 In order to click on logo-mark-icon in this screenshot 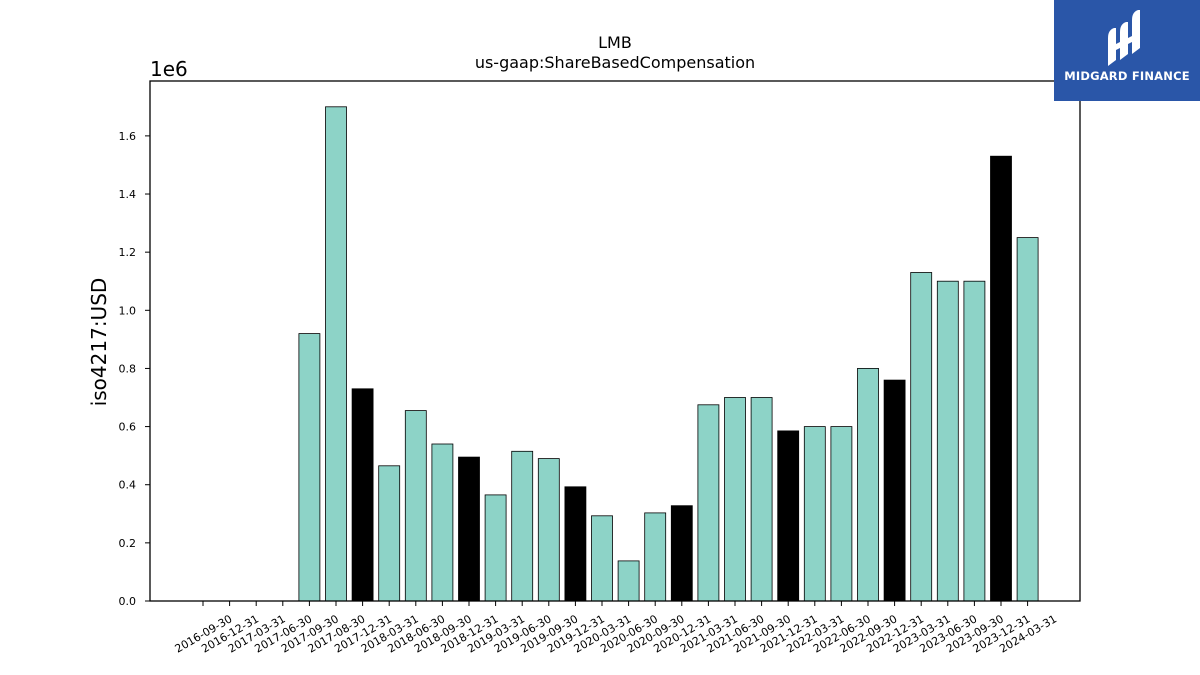, I will do `click(1124, 38)`.